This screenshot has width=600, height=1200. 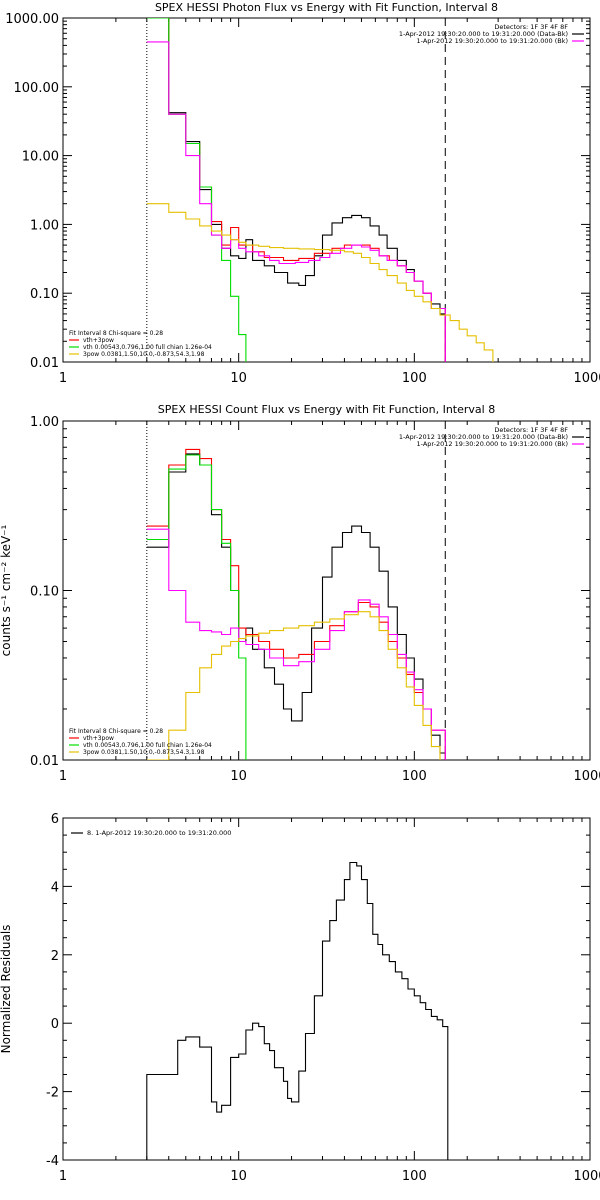 What do you see at coordinates (52, 1161) in the screenshot?
I see `y-tick-label: -4` at bounding box center [52, 1161].